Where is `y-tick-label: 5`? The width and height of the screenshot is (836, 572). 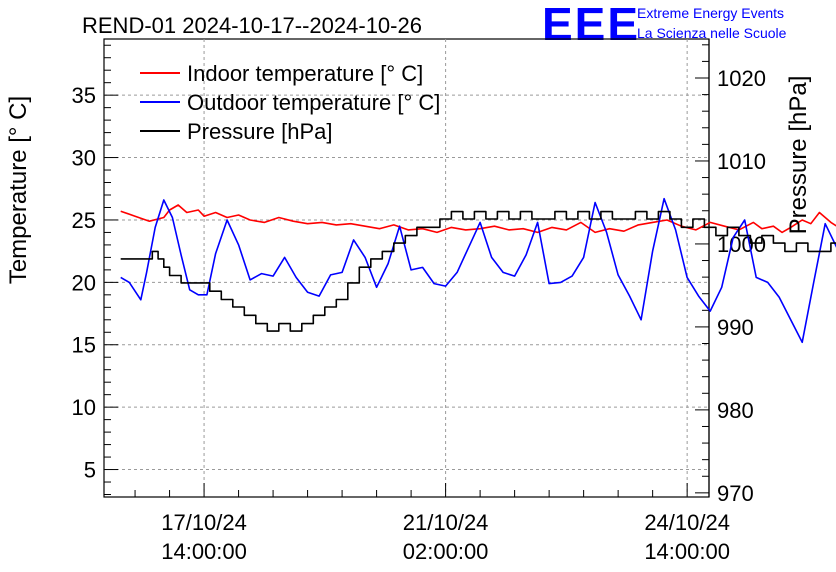
y-tick-label: 5 is located at coordinates (90, 470).